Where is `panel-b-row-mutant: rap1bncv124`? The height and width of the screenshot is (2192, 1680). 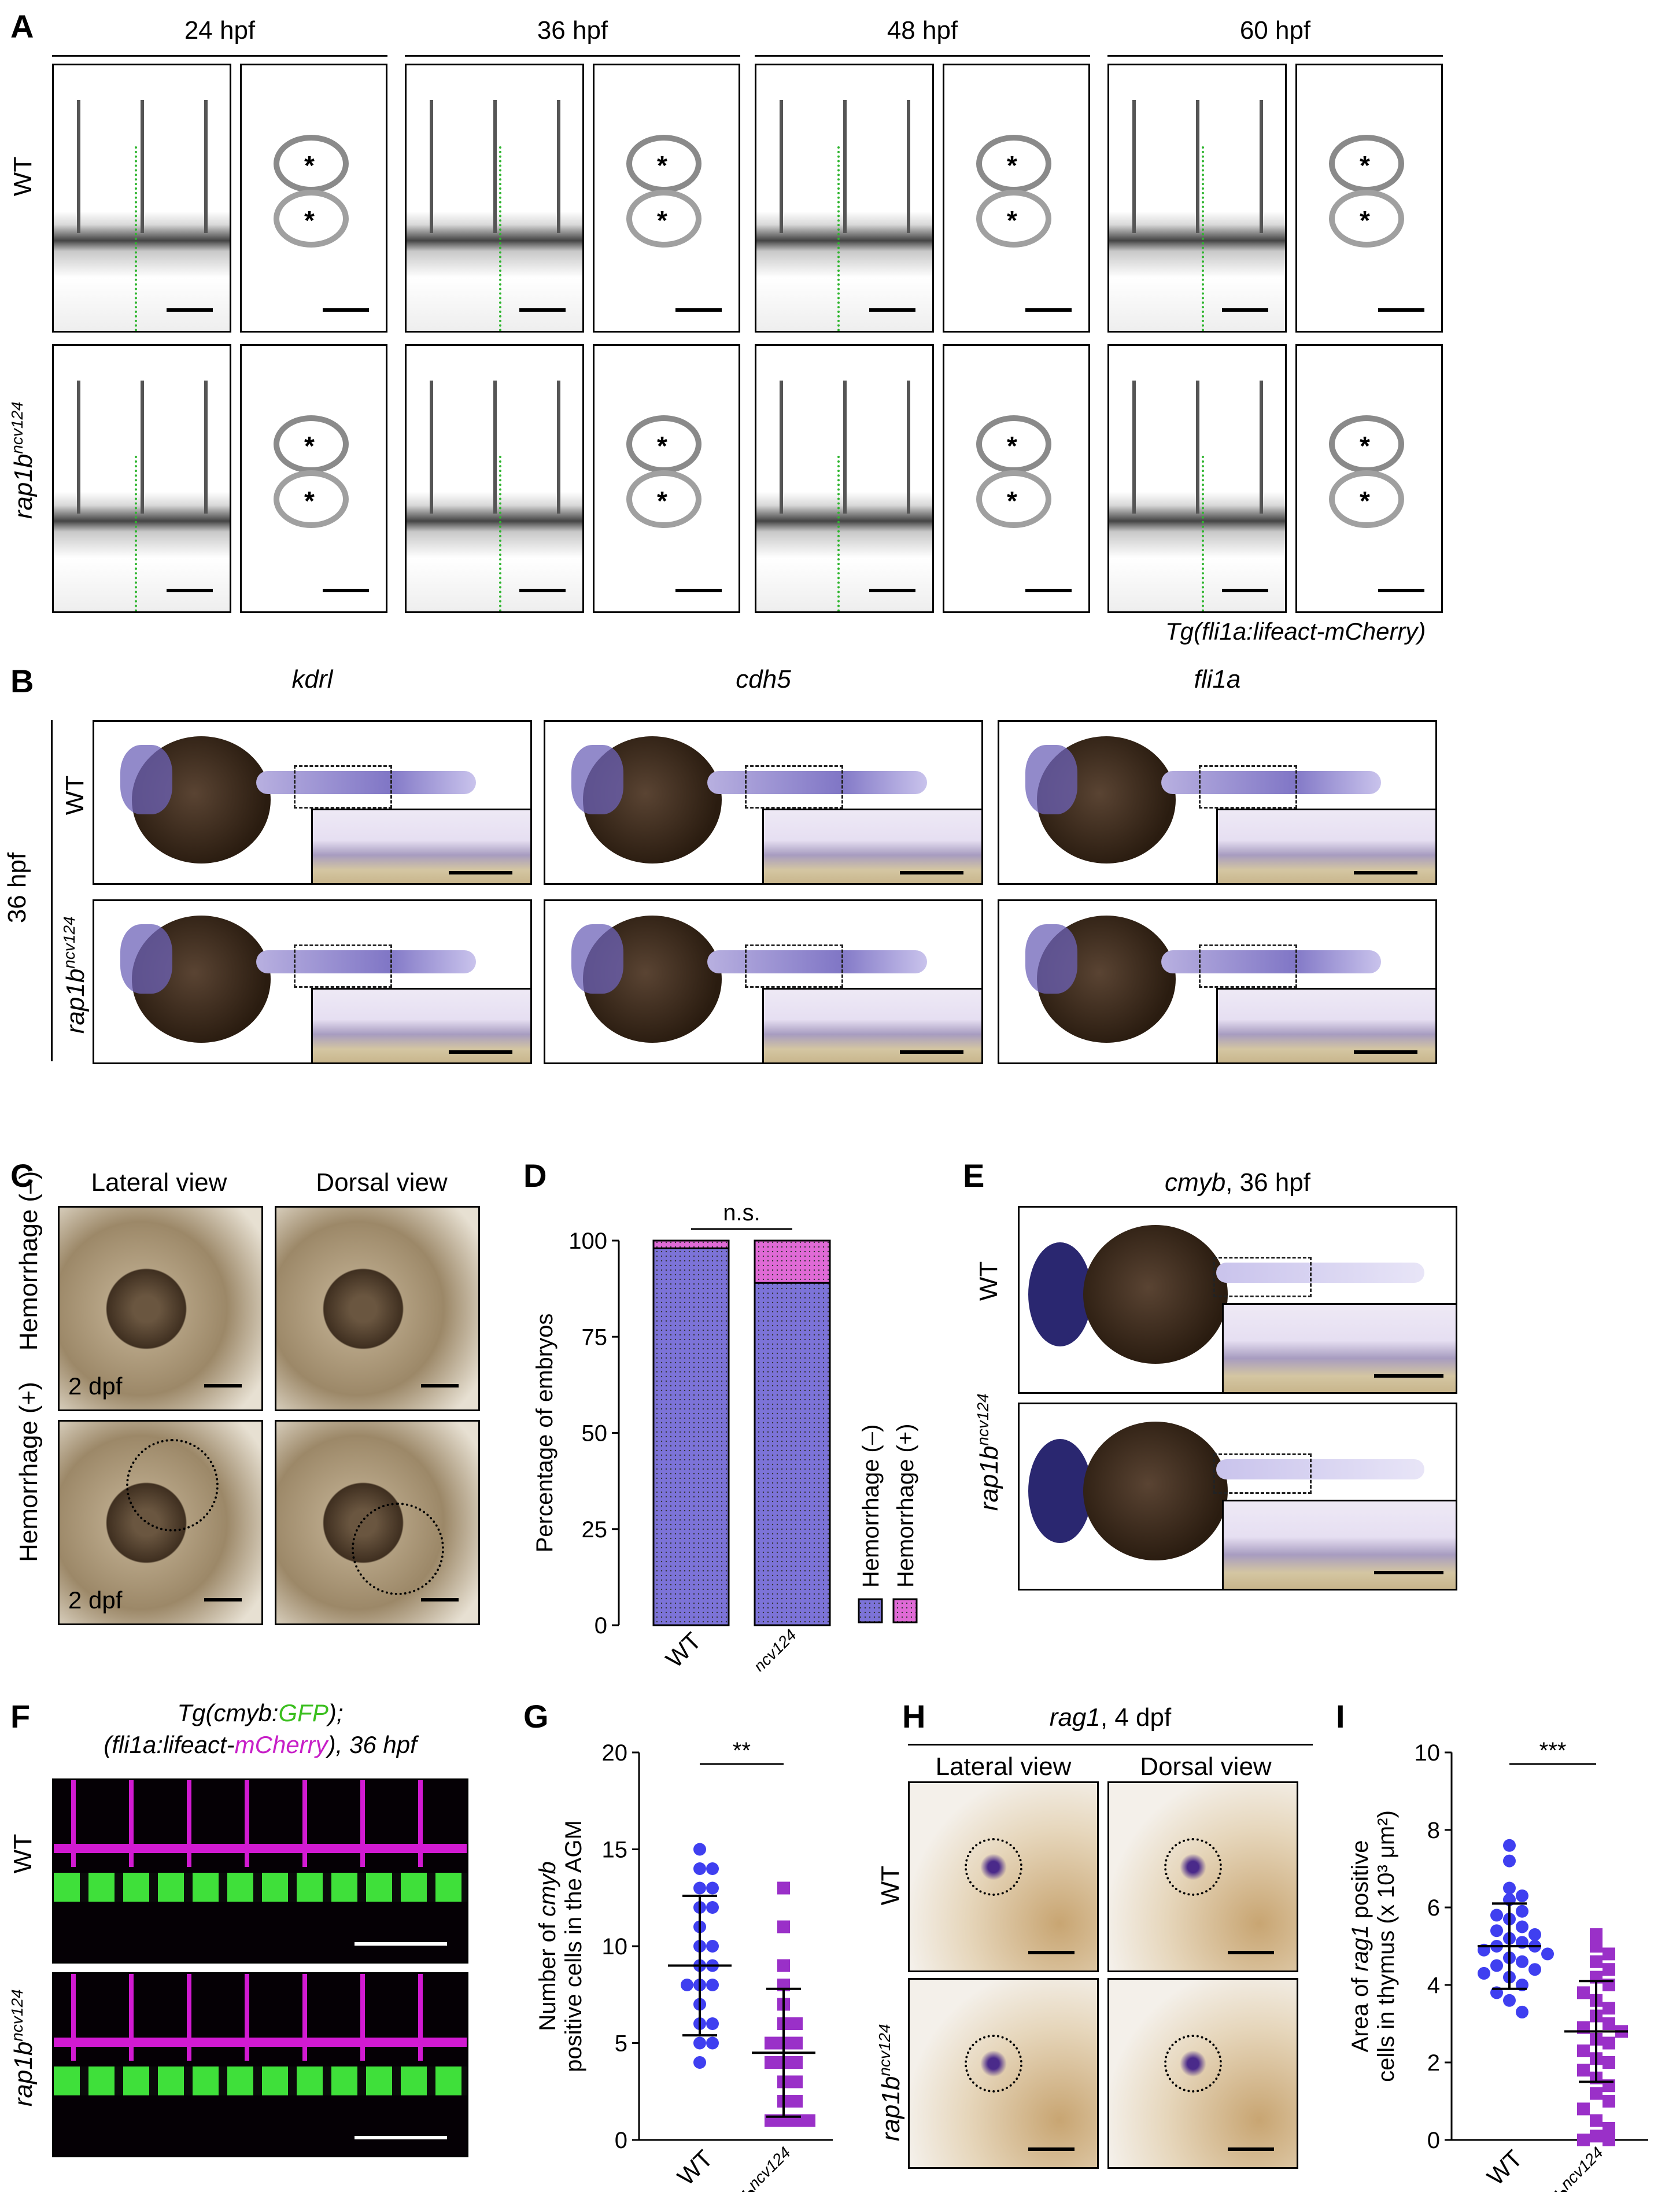
panel-b-row-mutant: rap1bncv124 is located at coordinates (75, 975).